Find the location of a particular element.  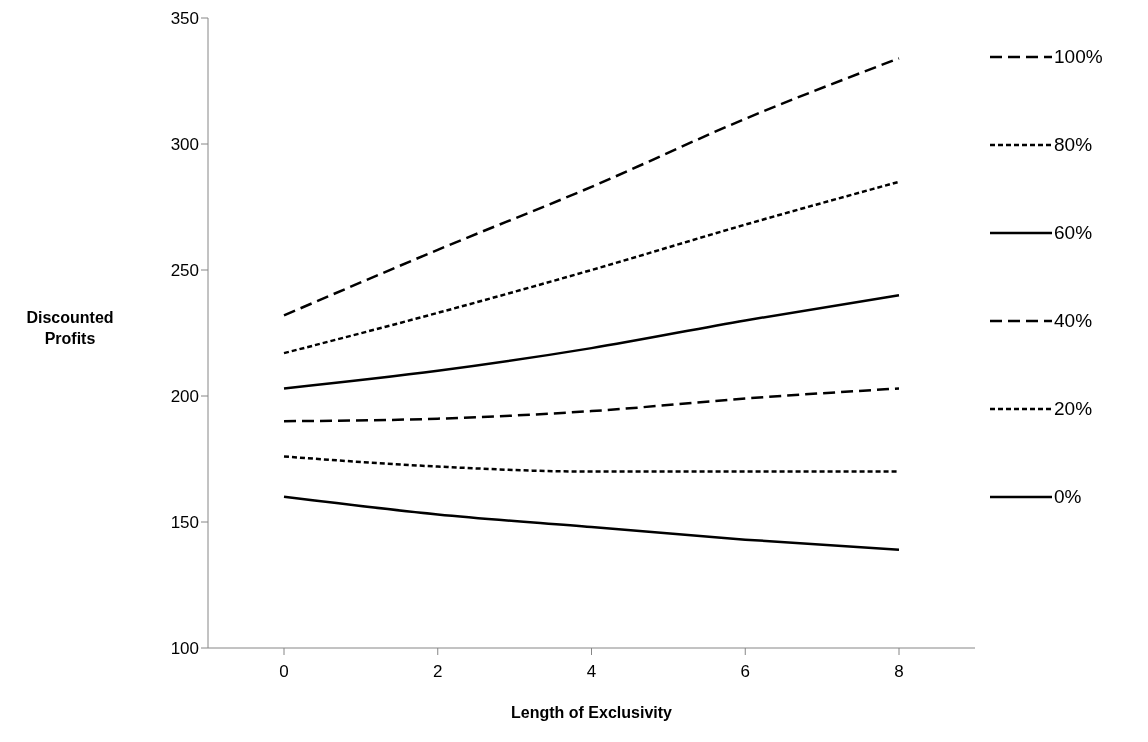

y-tick-label: 200 is located at coordinates (184, 397).